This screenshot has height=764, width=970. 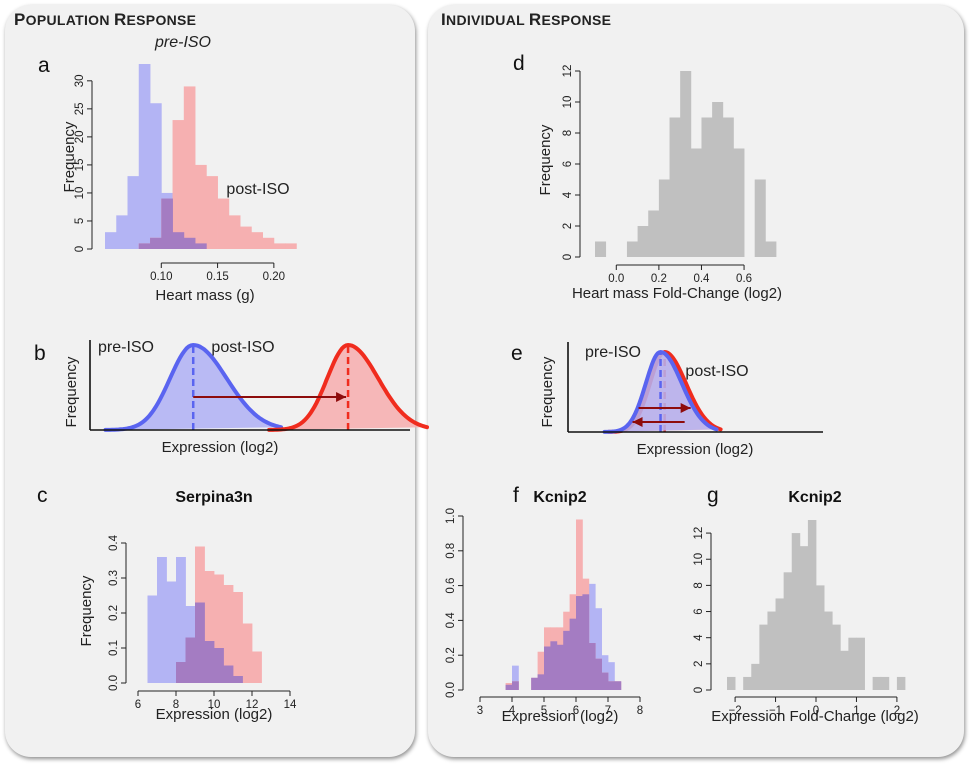 What do you see at coordinates (568, 164) in the screenshot?
I see `y-tick-label-d-3: 6` at bounding box center [568, 164].